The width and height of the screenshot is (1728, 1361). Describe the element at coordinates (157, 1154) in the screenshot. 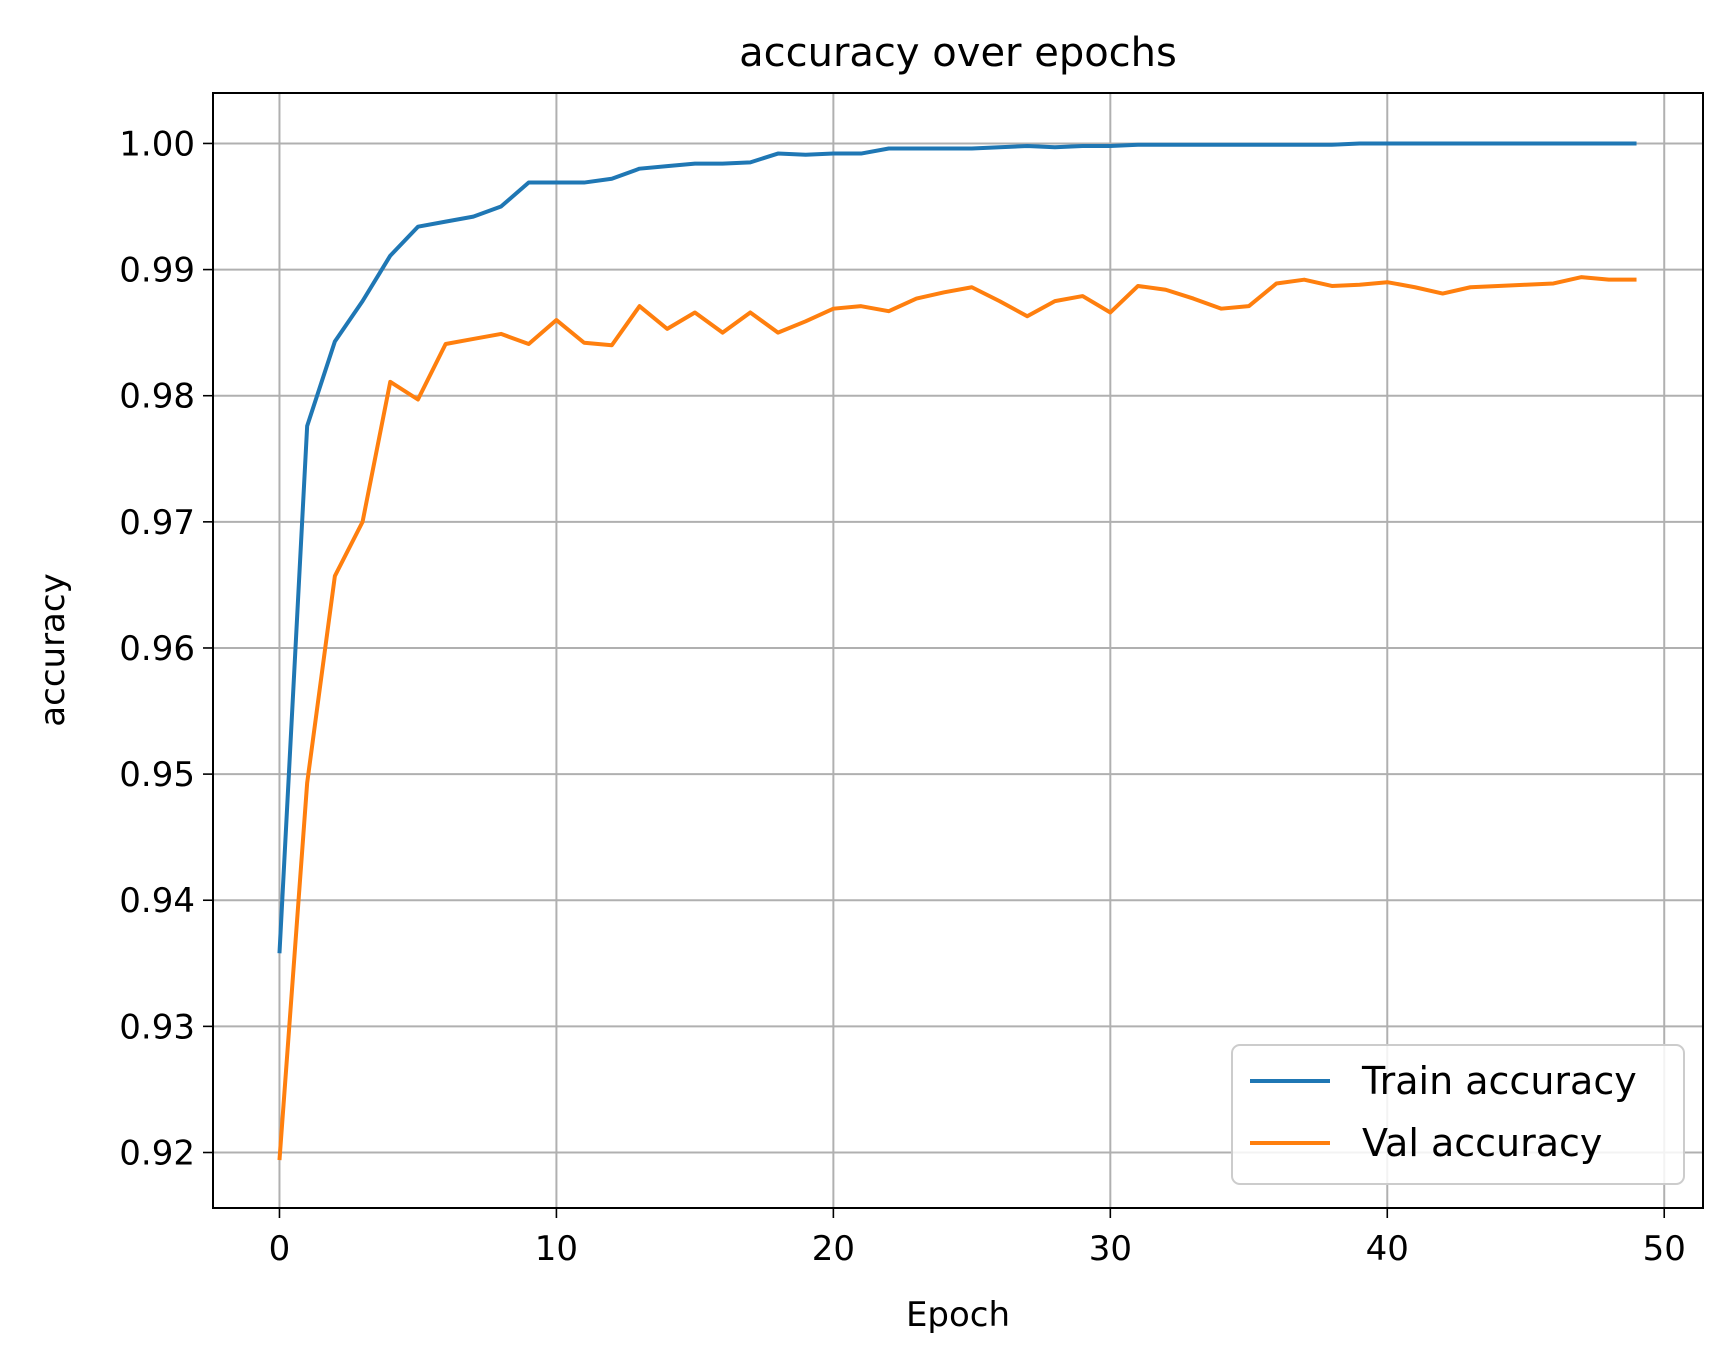

I see `y-tick-label: 0.92` at that location.